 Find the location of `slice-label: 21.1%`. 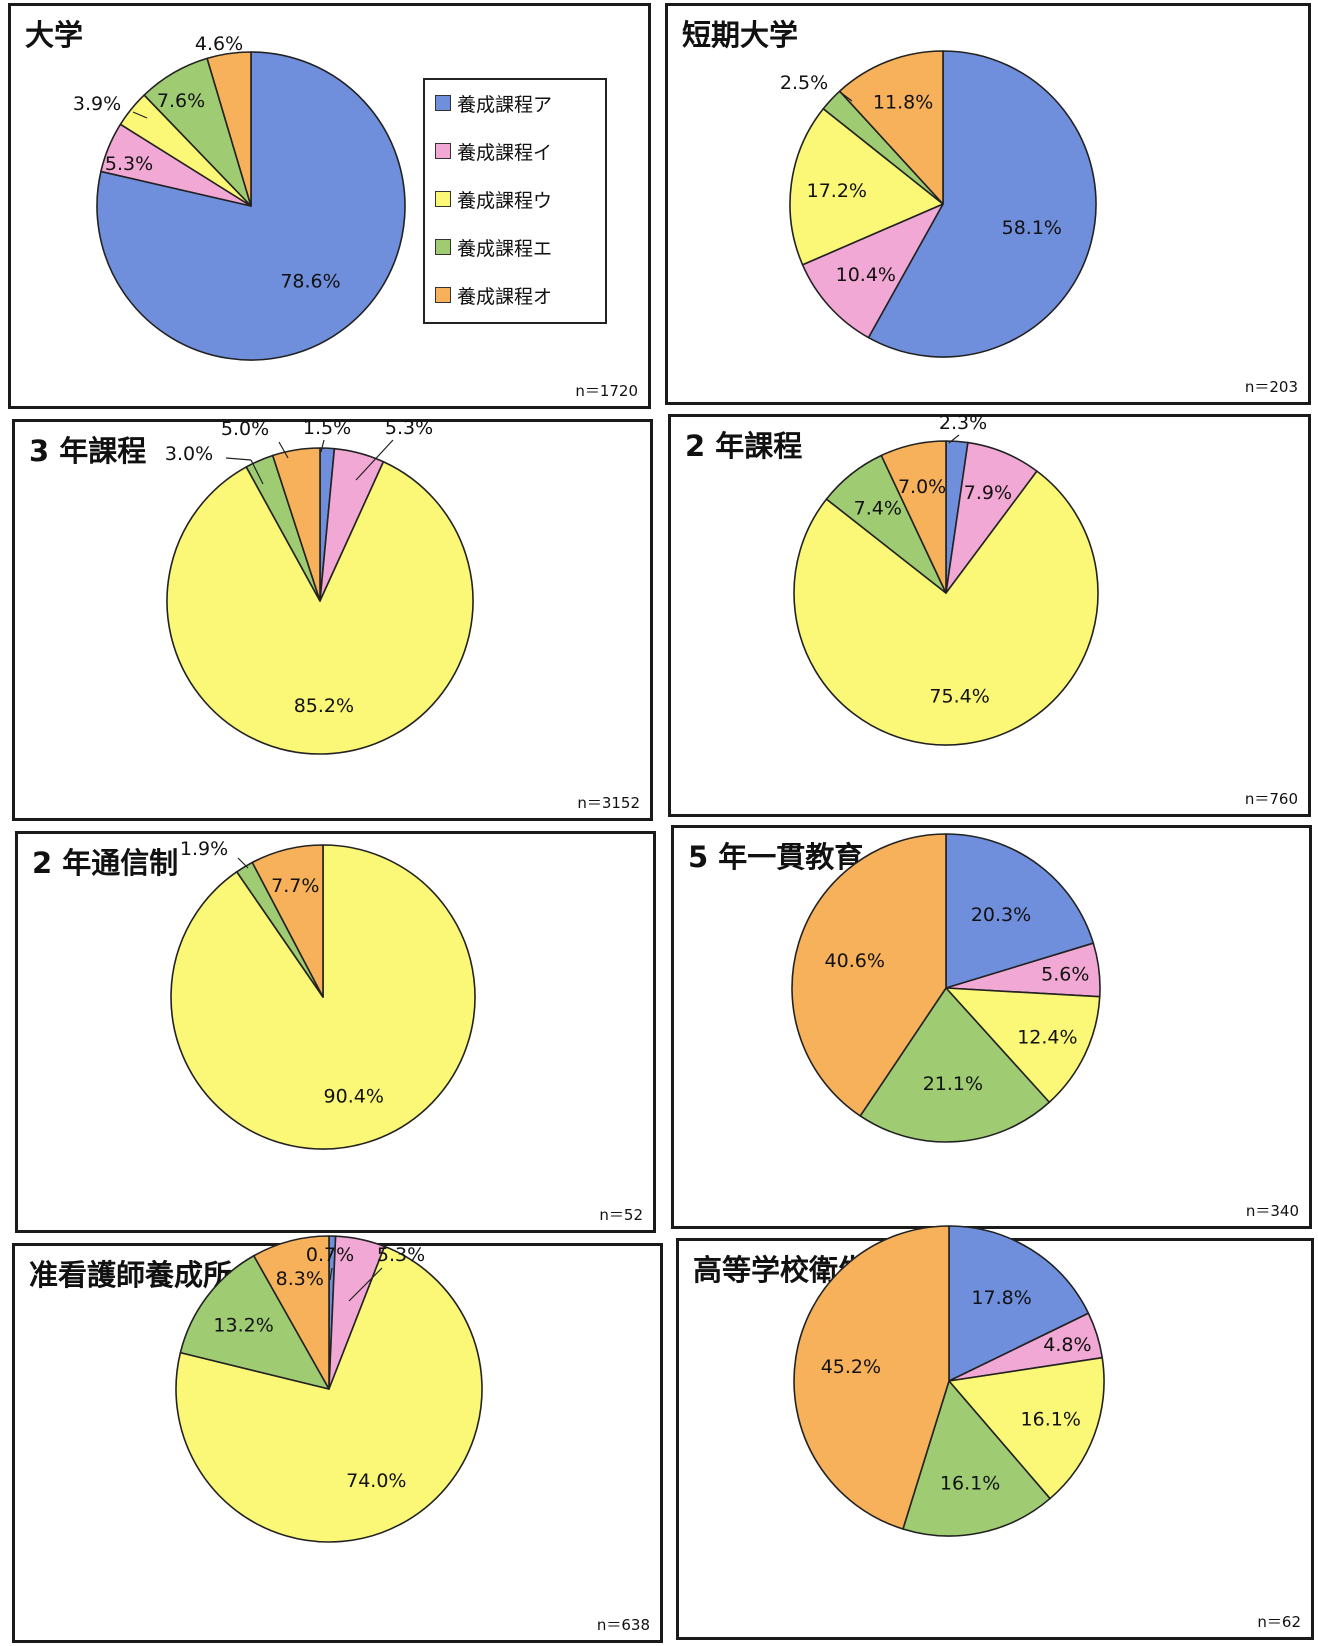

slice-label: 21.1% is located at coordinates (953, 1084).